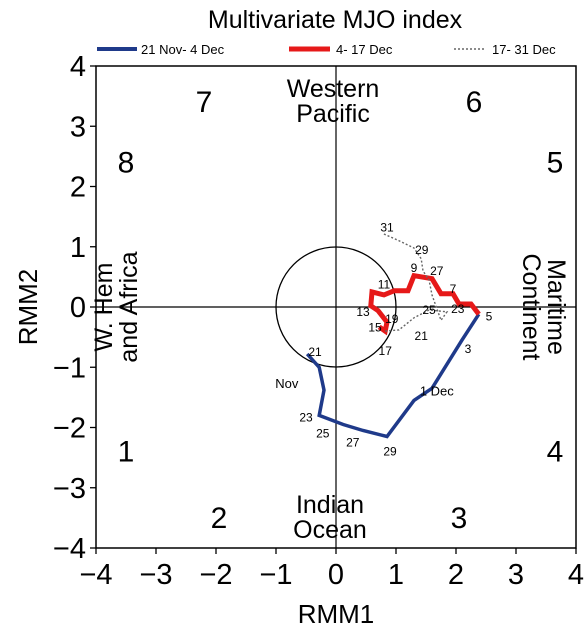 The image size is (587, 635). I want to click on phase-label-7: 7, so click(204, 102).